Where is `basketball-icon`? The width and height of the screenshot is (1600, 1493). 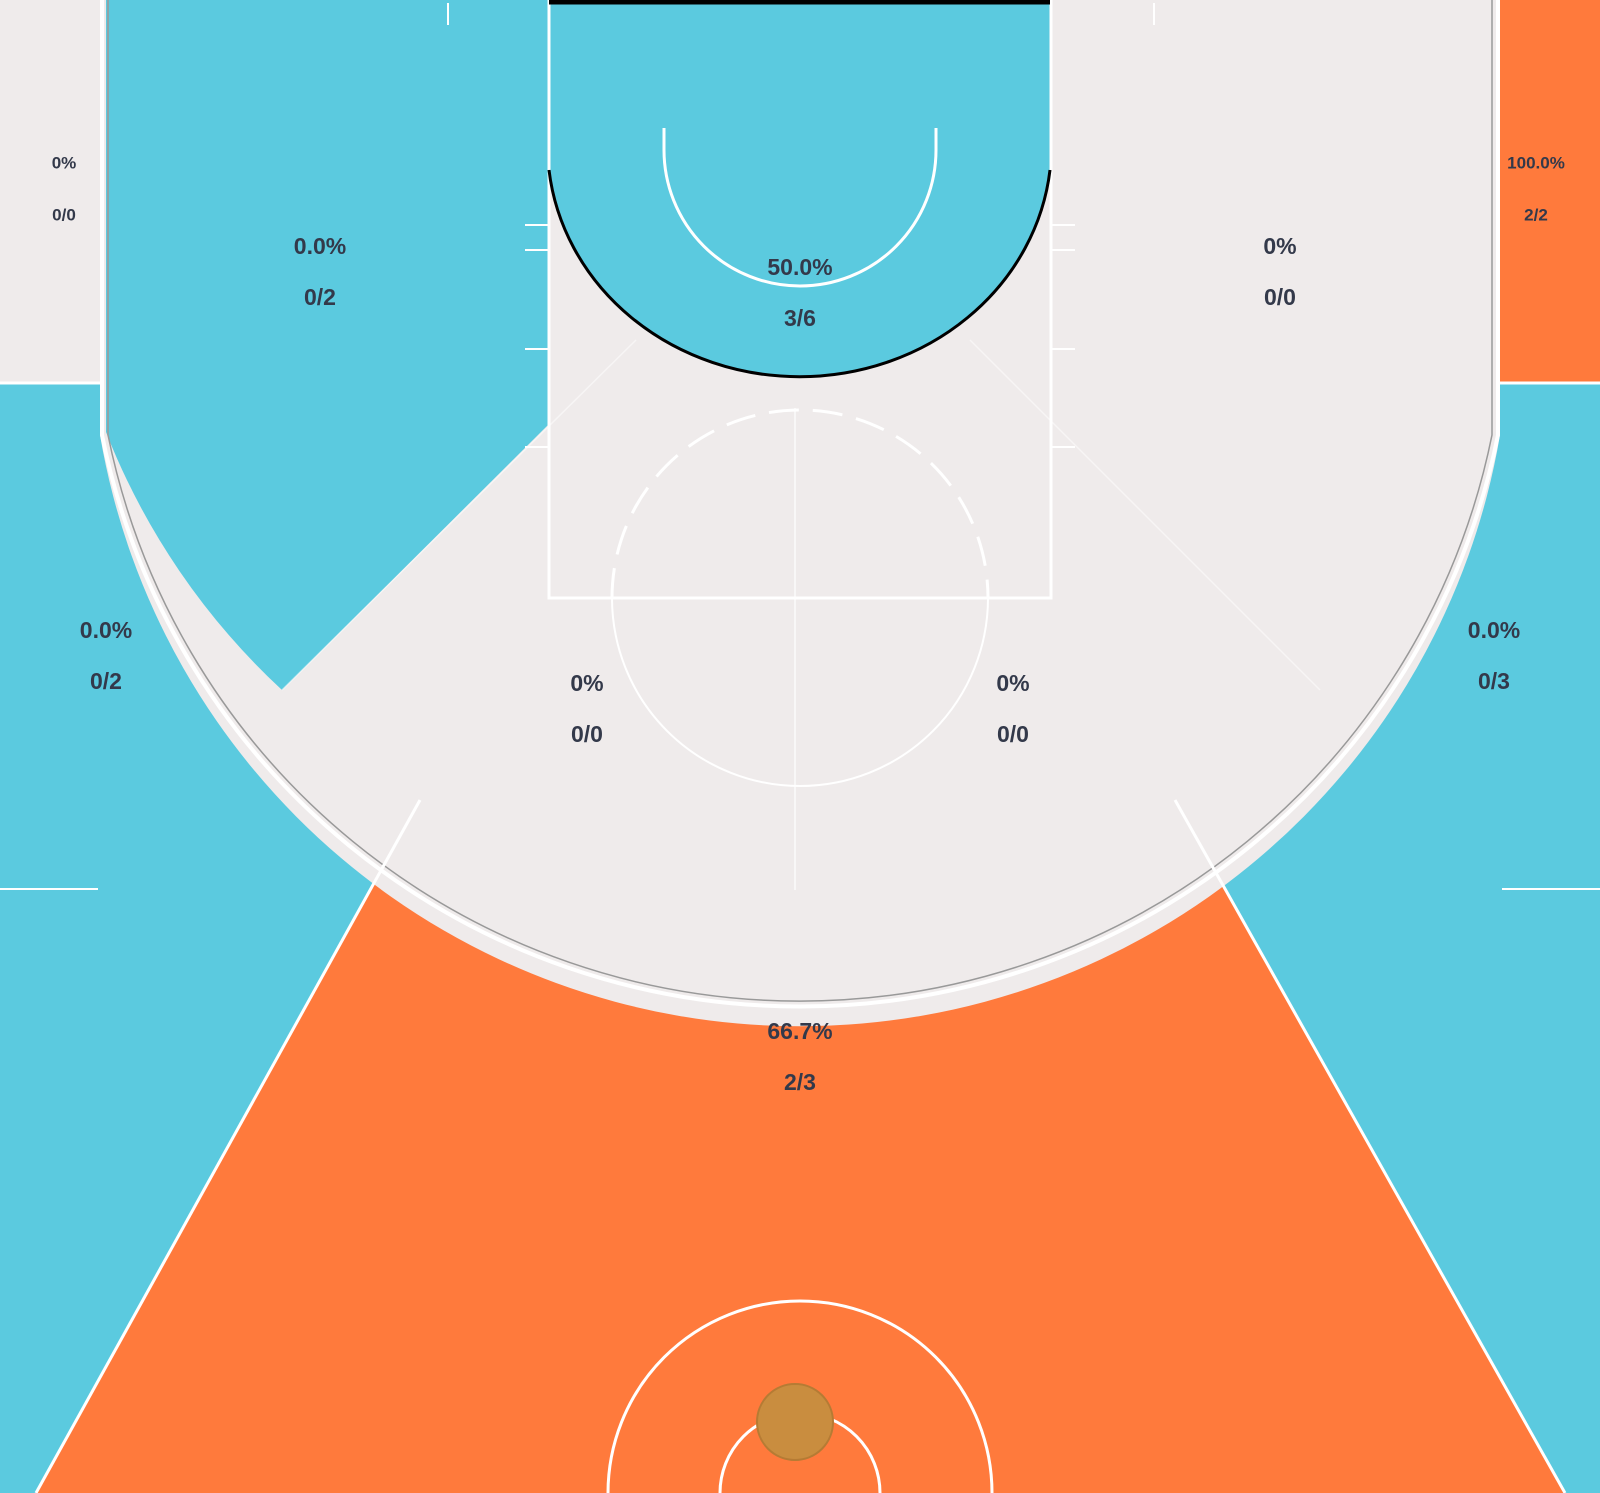
basketball-icon is located at coordinates (795, 1422).